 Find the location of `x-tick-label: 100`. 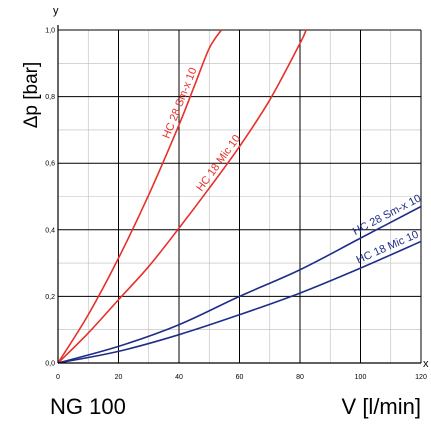

x-tick-label: 100 is located at coordinates (361, 377).